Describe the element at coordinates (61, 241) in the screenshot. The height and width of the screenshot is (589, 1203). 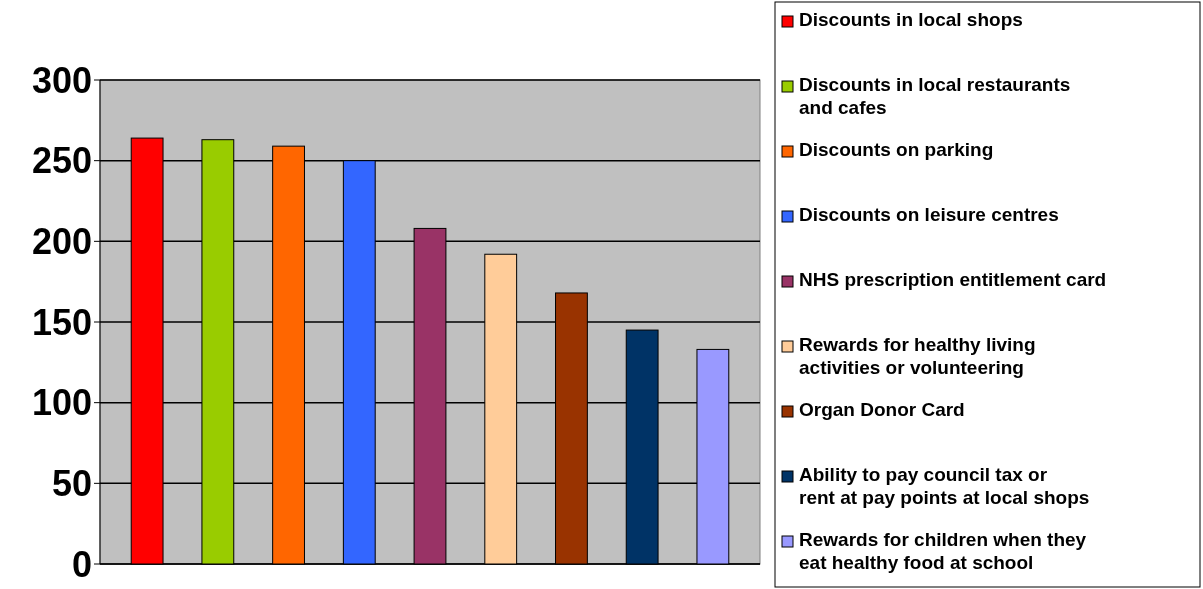
I see `y-tick-label: 200` at that location.